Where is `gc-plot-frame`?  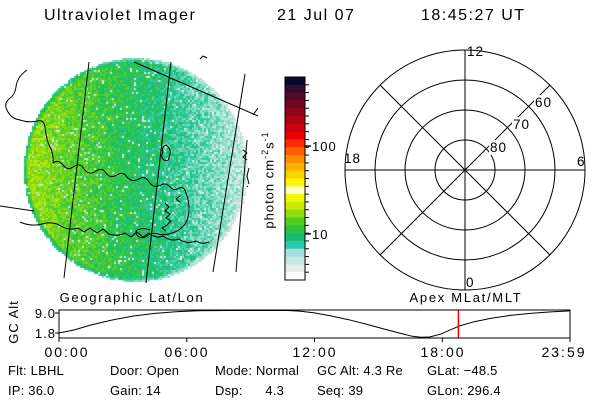
gc-plot-frame is located at coordinates (314, 324).